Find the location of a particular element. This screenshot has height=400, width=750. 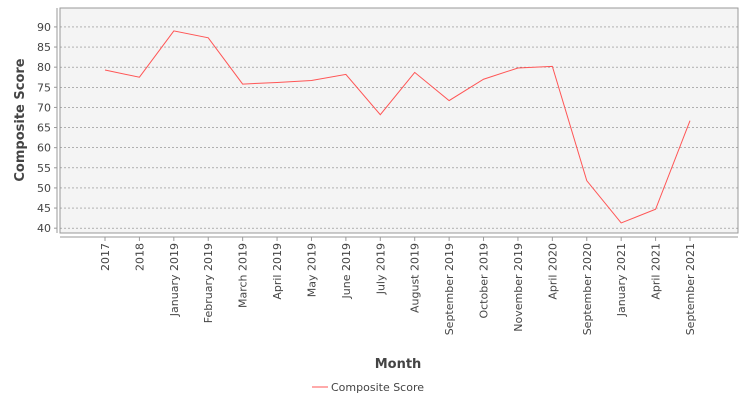

x-tick-label: September 2020 is located at coordinates (587, 289).